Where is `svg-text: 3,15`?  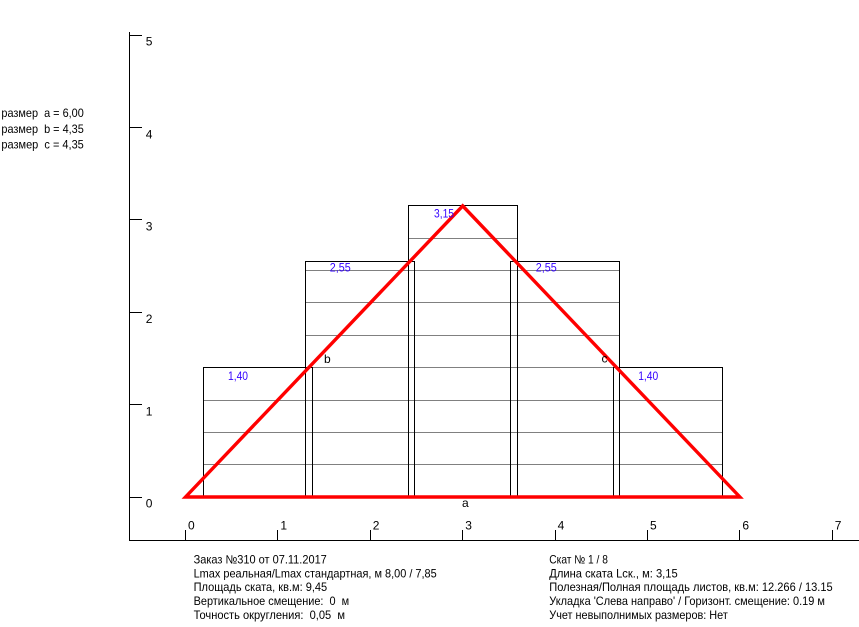
svg-text: 3,15 is located at coordinates (444, 214).